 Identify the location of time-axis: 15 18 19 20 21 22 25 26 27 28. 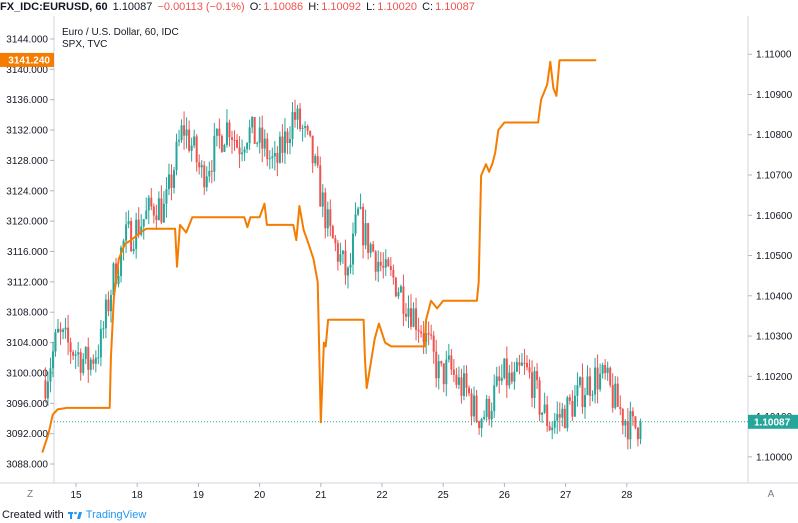
(399, 491).